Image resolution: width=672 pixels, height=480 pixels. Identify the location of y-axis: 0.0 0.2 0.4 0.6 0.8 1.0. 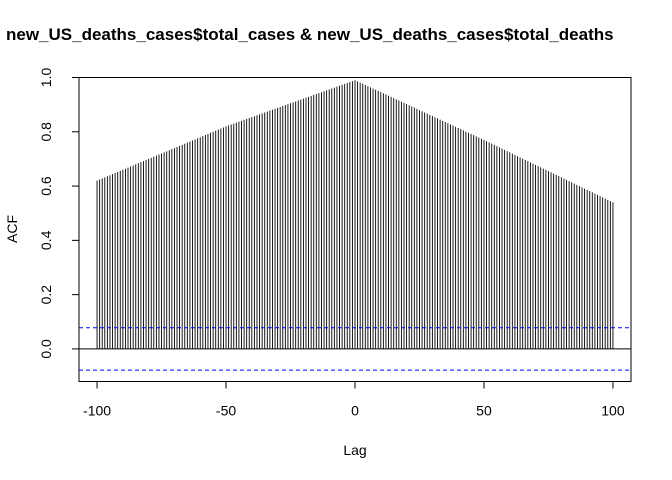
(59, 213).